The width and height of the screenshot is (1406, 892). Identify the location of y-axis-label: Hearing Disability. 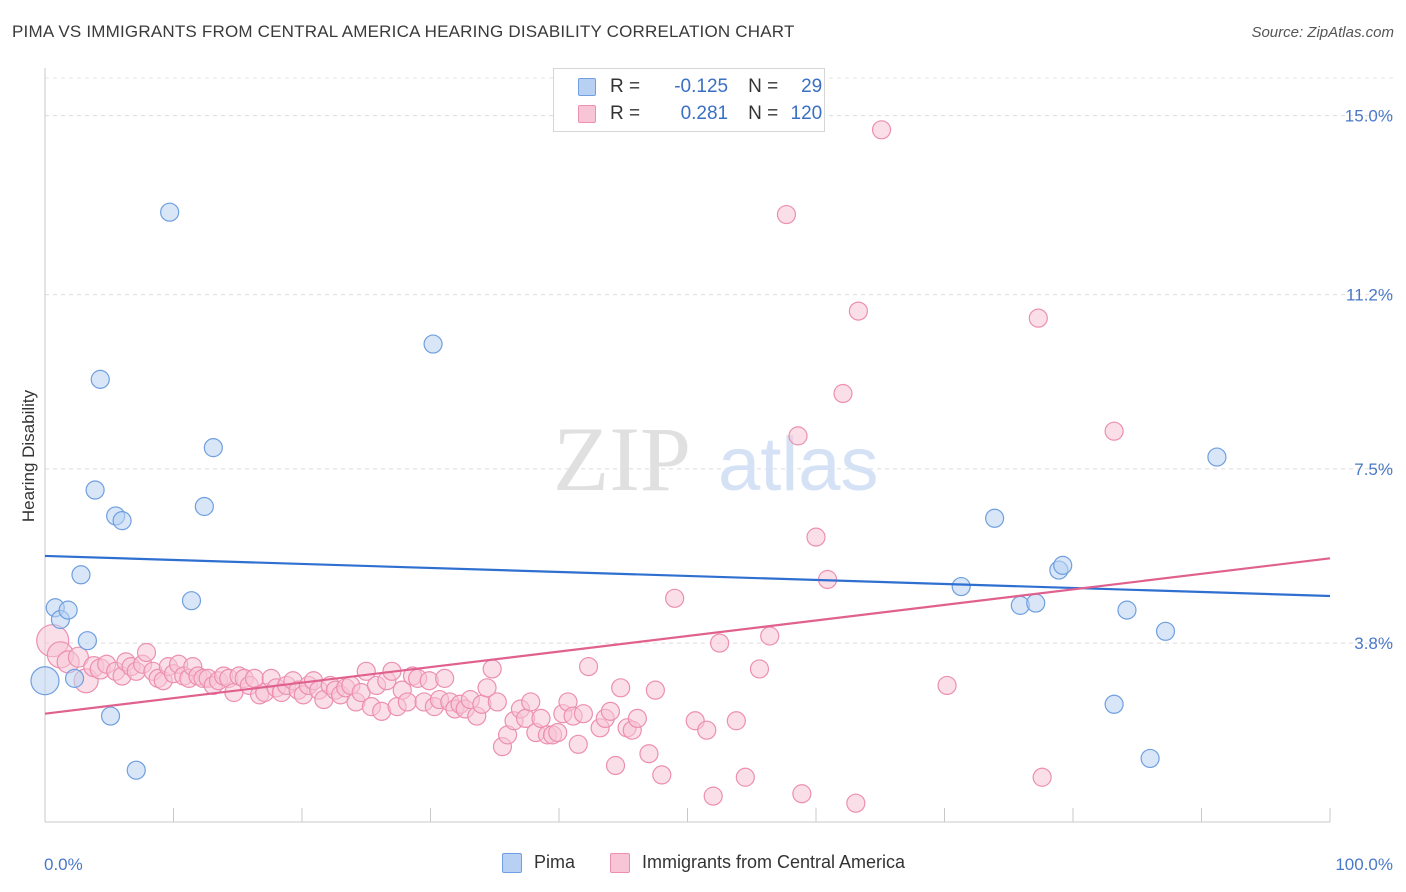
(28, 455).